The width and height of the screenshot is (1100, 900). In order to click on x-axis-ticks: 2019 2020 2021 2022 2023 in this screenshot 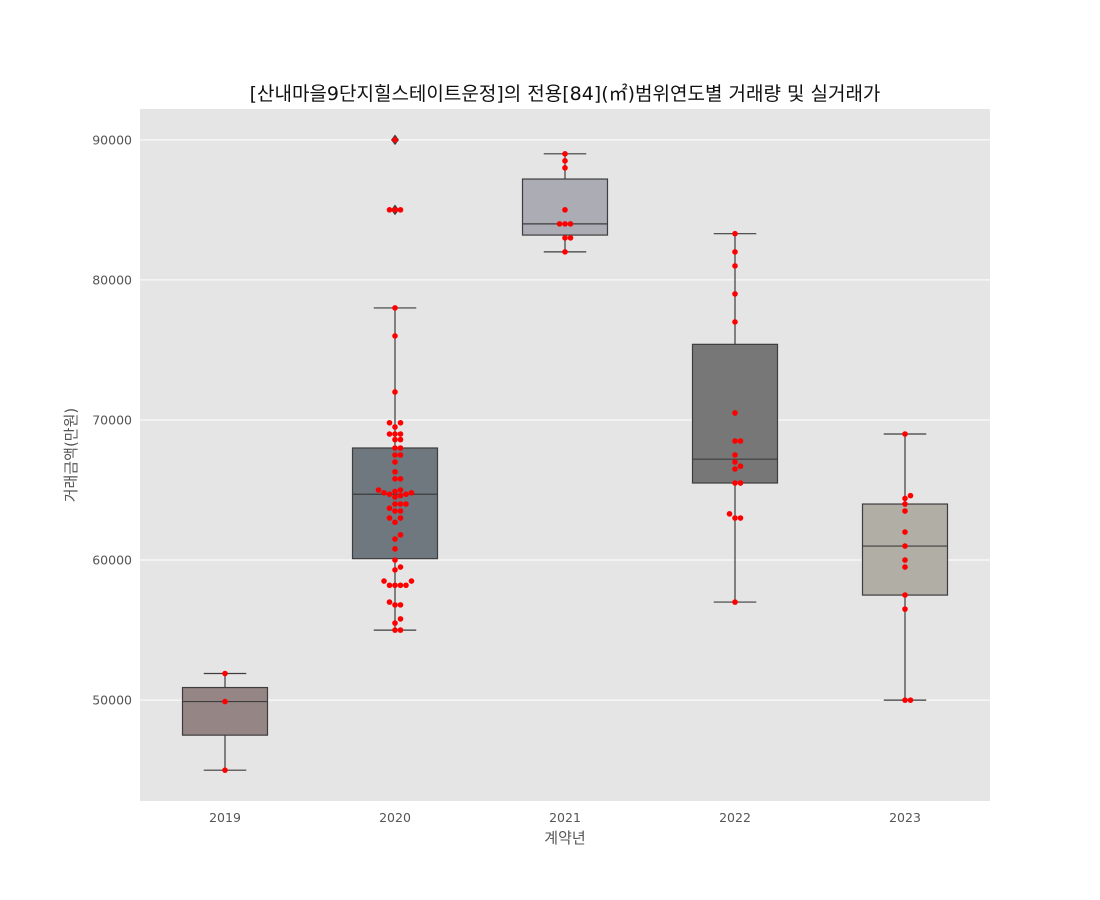, I will do `click(565, 817)`.